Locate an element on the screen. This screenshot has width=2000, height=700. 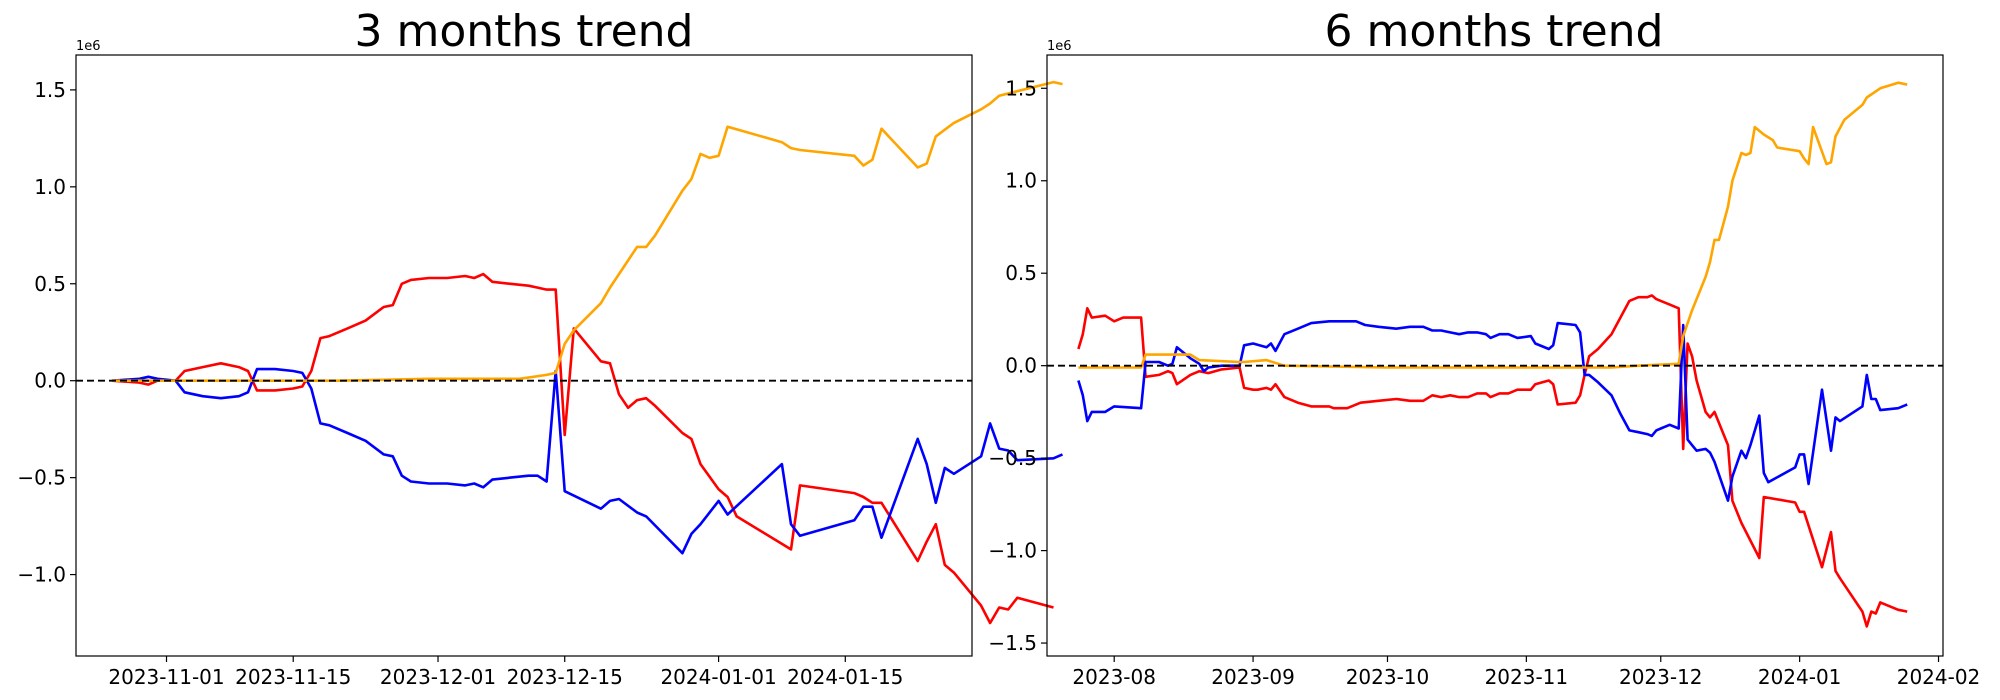
chart-title: 3 months trend is located at coordinates (524, 31).